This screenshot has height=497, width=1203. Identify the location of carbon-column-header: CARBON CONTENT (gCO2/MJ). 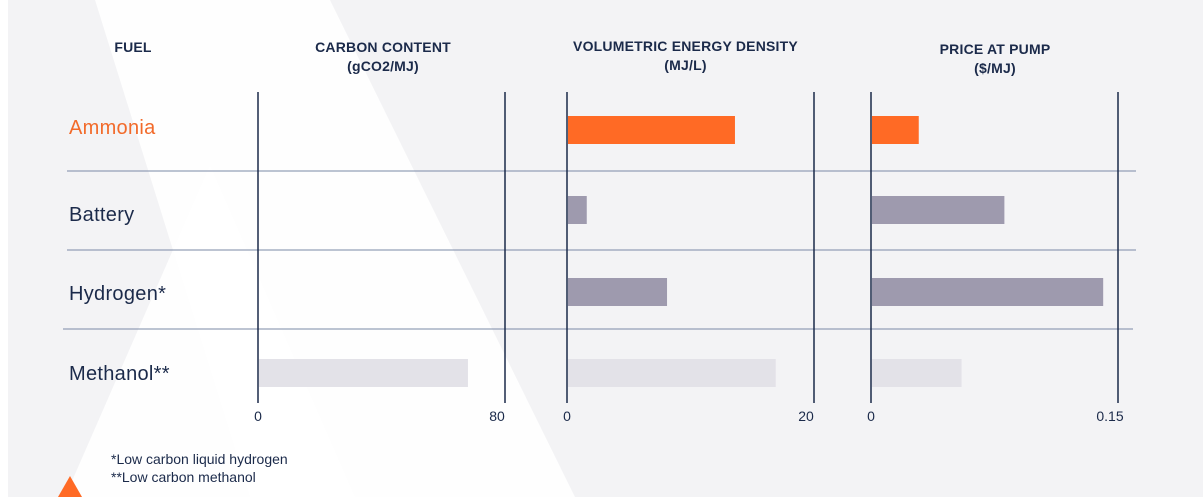
(383, 56).